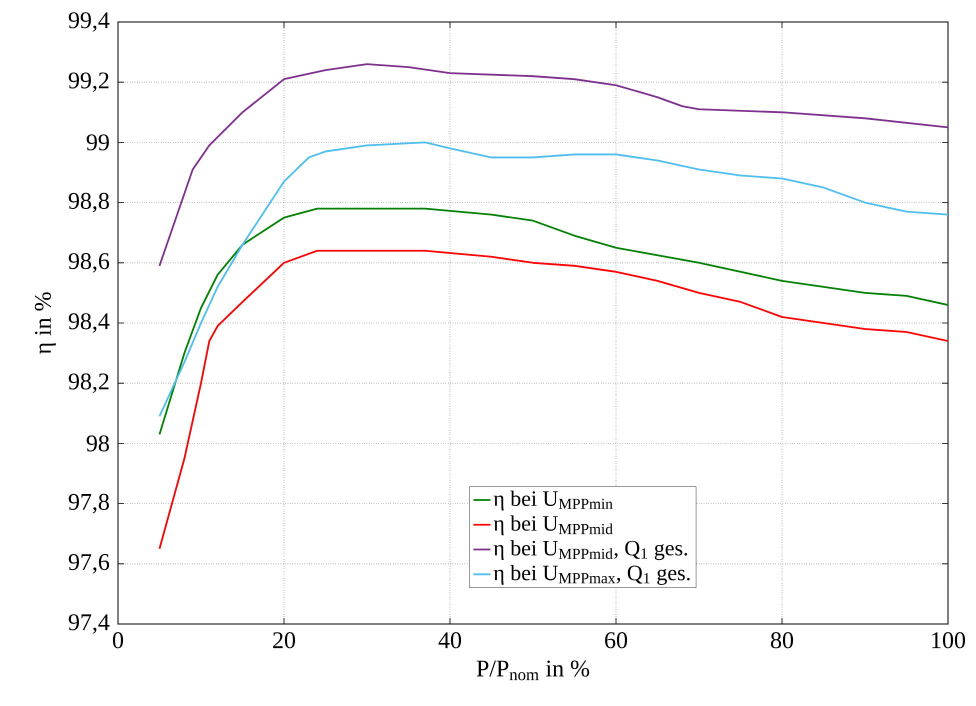  What do you see at coordinates (949, 640) in the screenshot?
I see `x-tick-label: 100` at bounding box center [949, 640].